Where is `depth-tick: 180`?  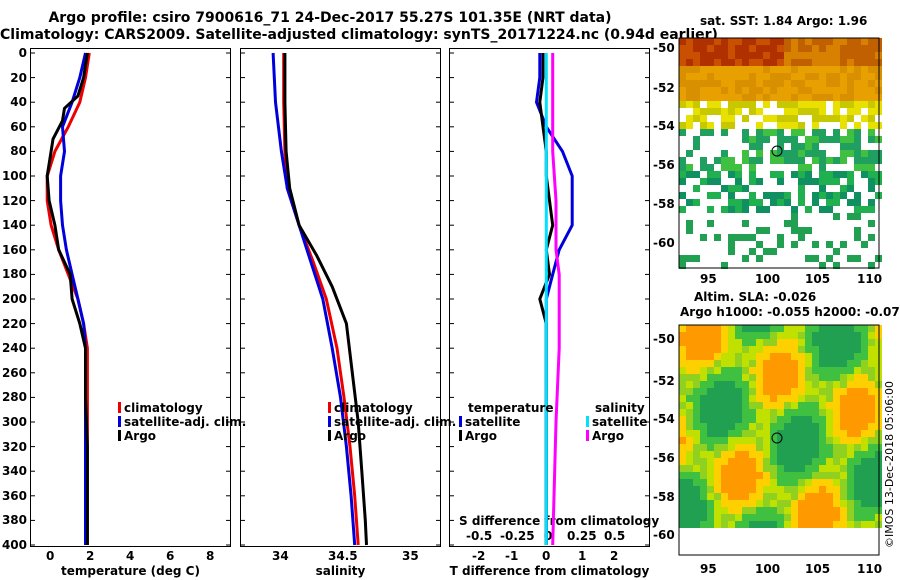 depth-tick: 180 is located at coordinates (14, 274).